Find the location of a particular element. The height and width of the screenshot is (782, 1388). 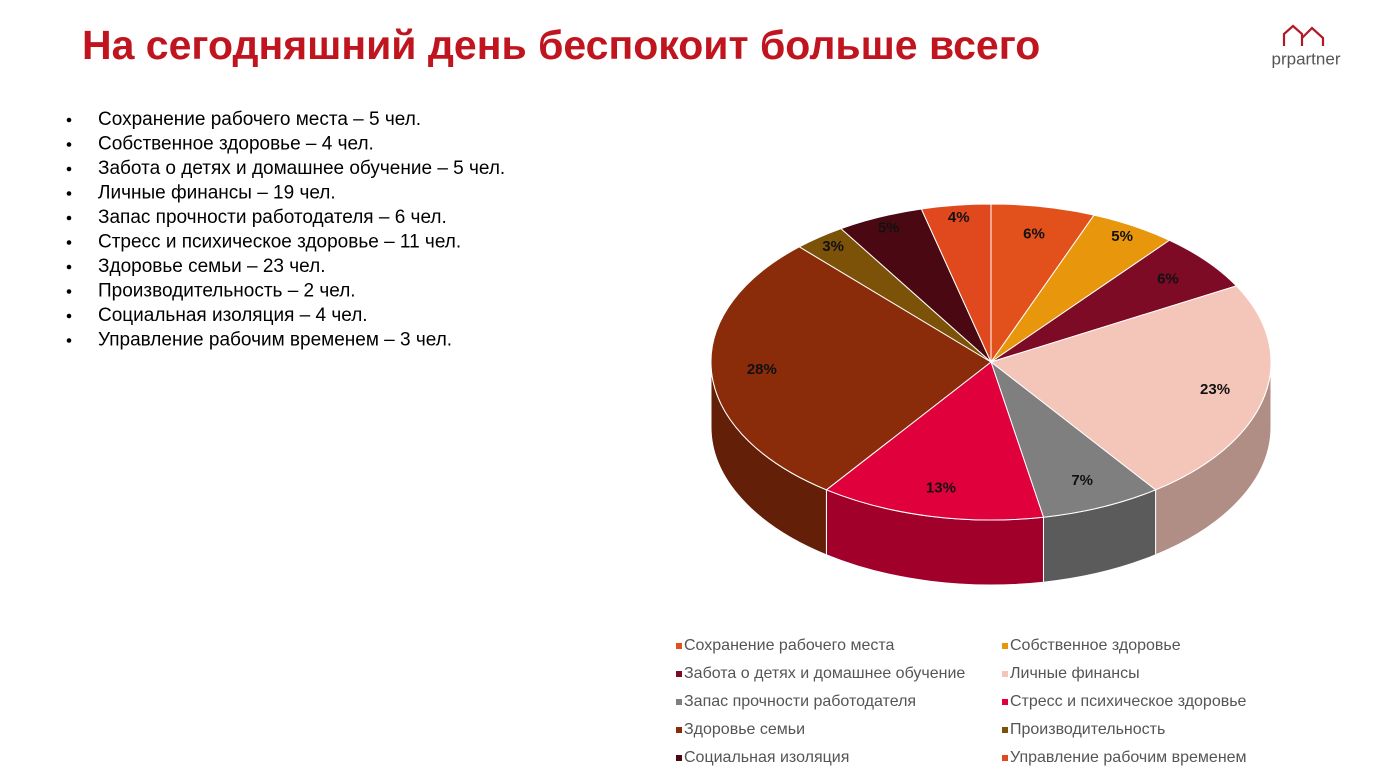

legend-label: Забота о детях и домашнее обучение is located at coordinates (824, 673).